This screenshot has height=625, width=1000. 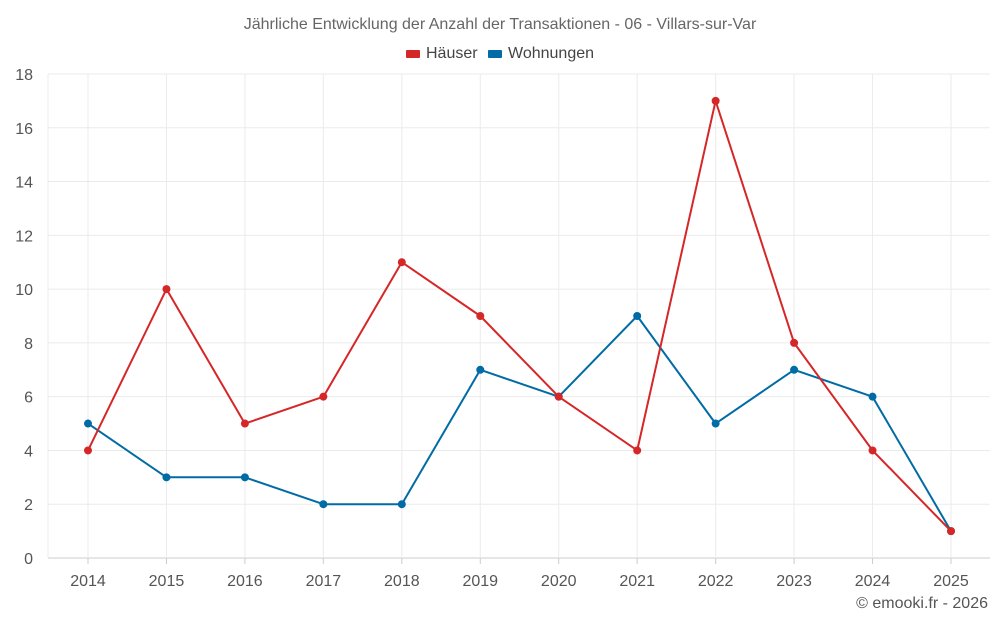 What do you see at coordinates (245, 581) in the screenshot?
I see `x-tick-label: 2016` at bounding box center [245, 581].